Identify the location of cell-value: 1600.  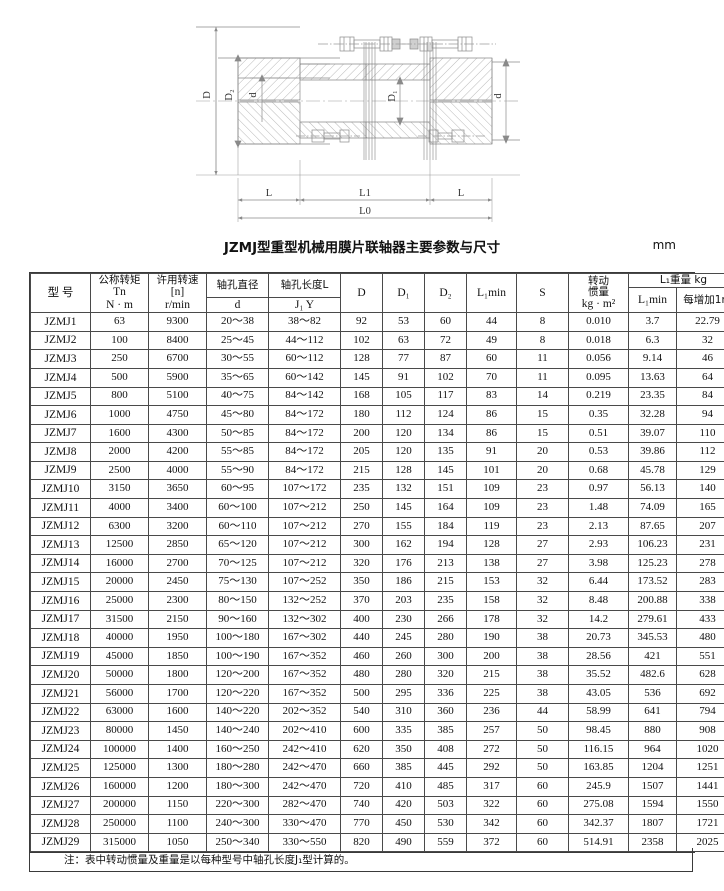
(177, 712).